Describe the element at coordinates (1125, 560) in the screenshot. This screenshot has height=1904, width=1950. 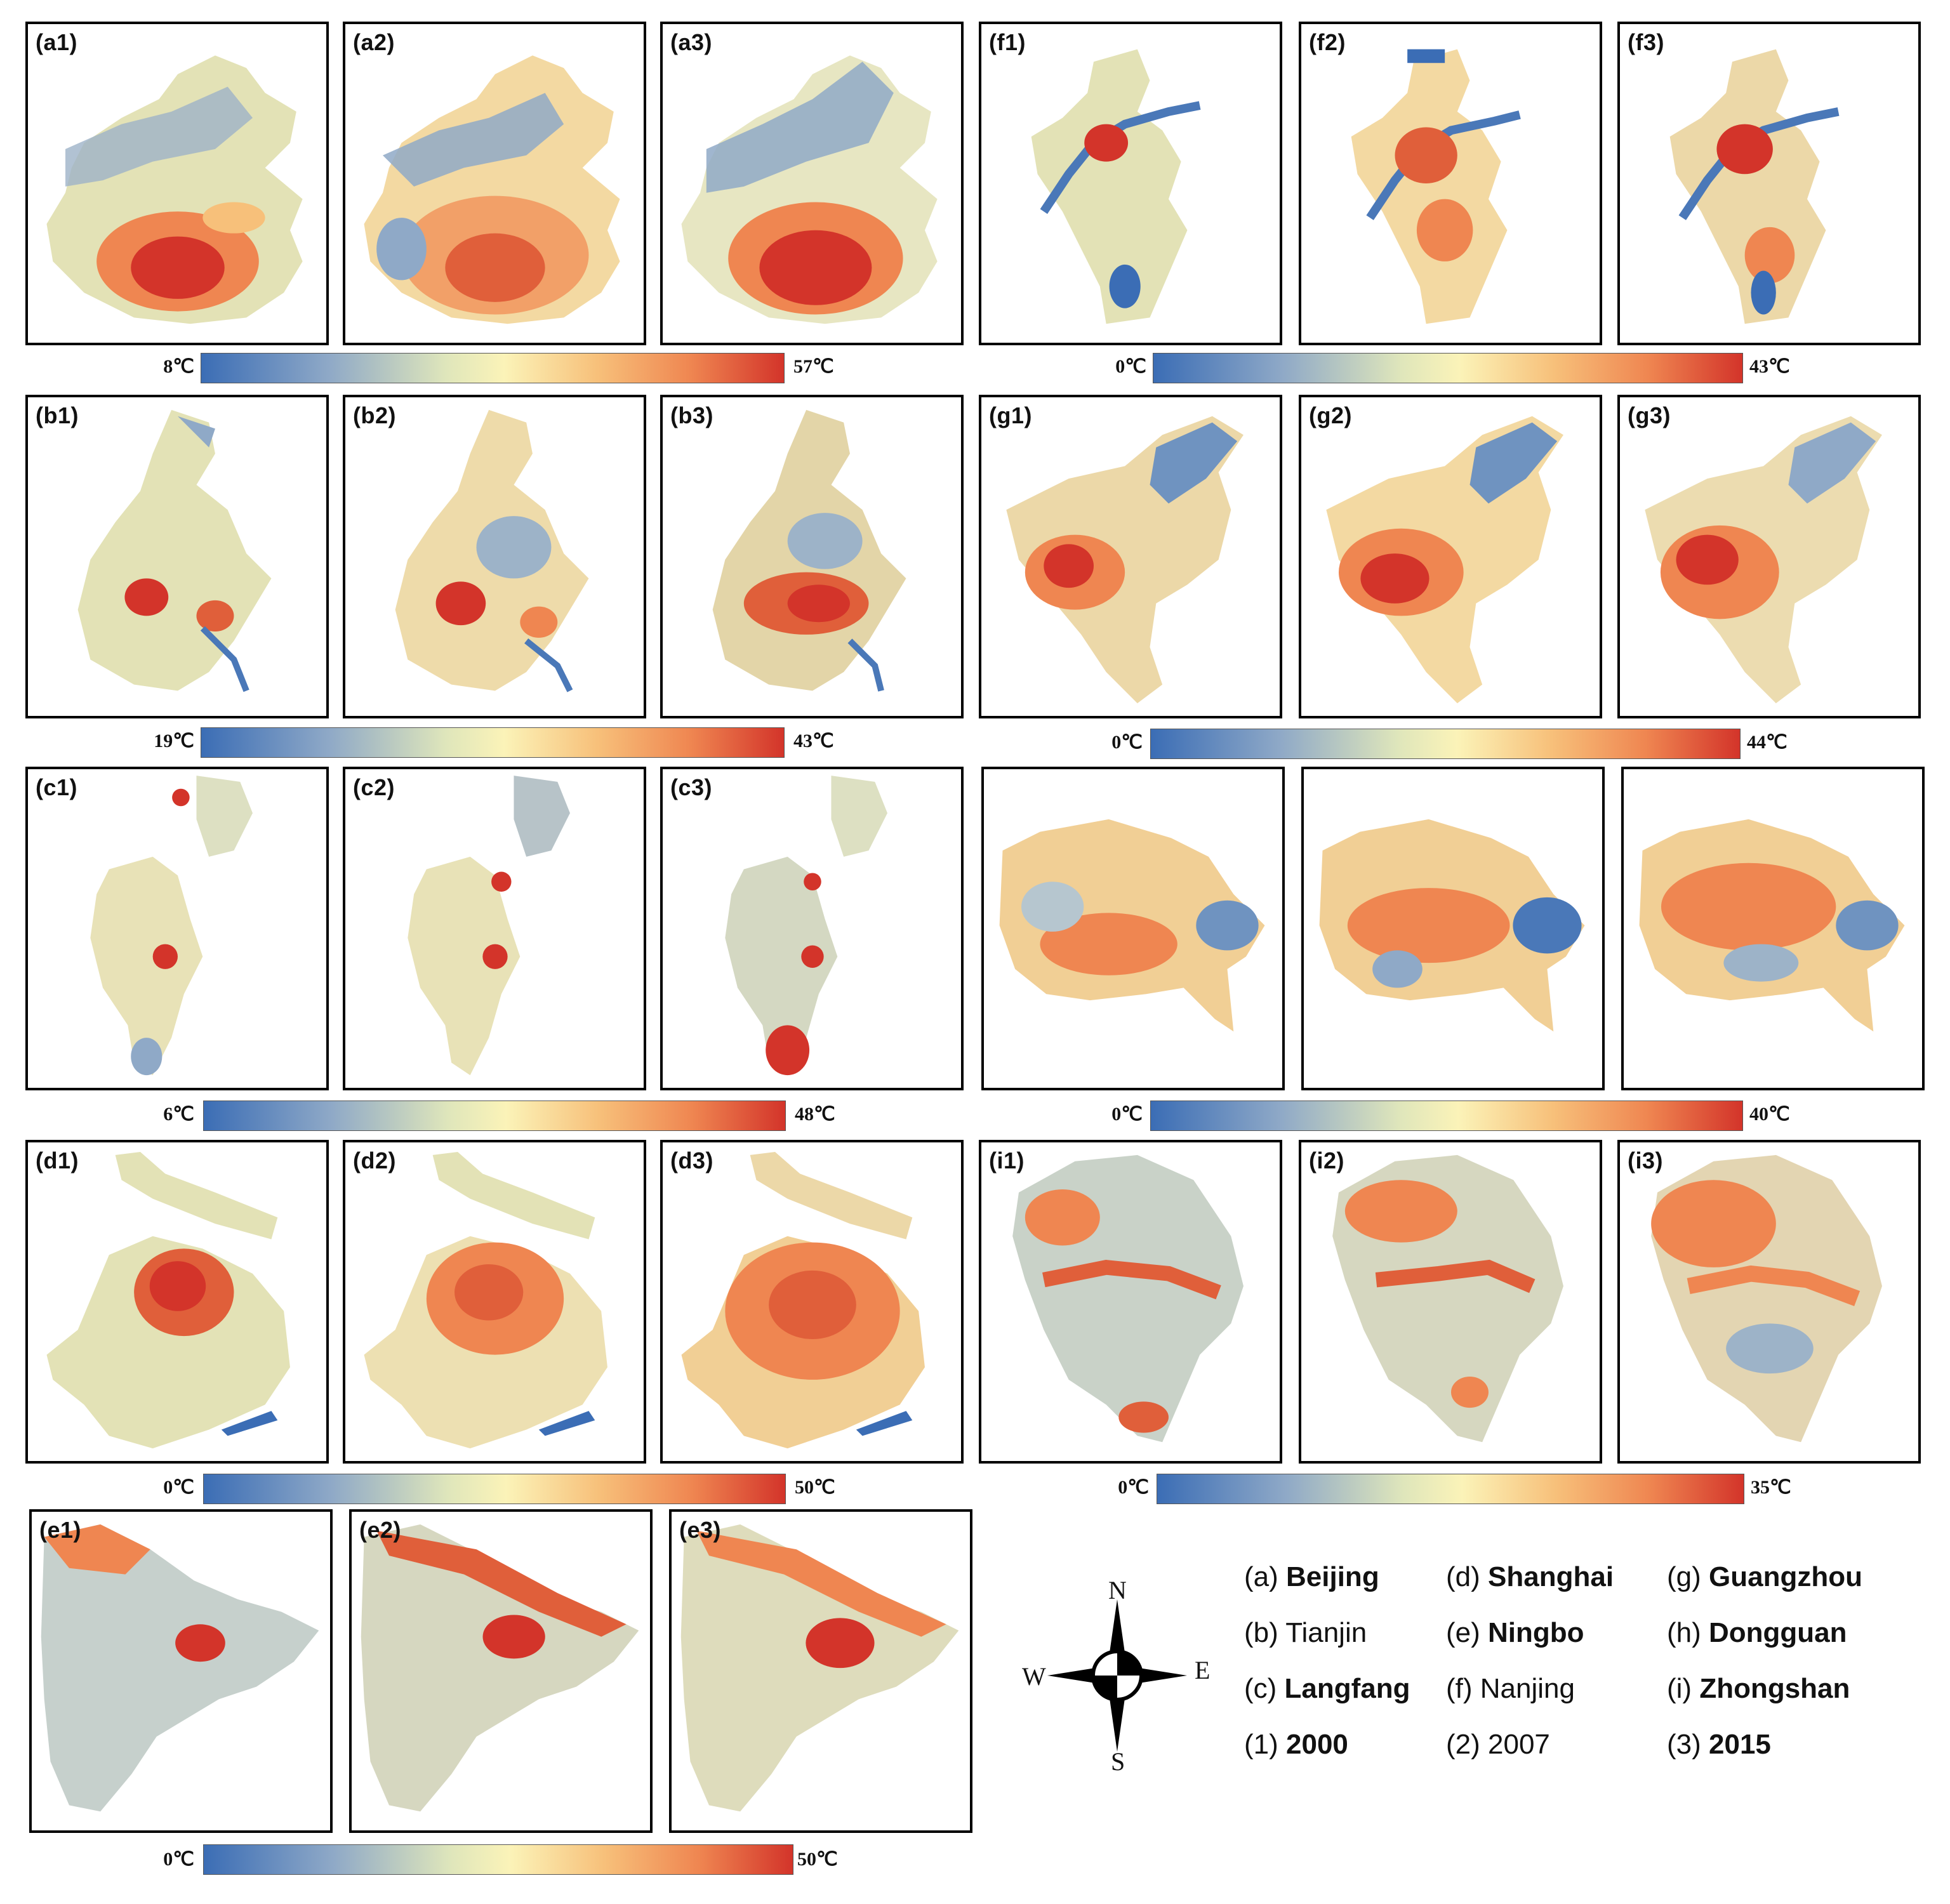
I see `map-guangzhou-2000` at that location.